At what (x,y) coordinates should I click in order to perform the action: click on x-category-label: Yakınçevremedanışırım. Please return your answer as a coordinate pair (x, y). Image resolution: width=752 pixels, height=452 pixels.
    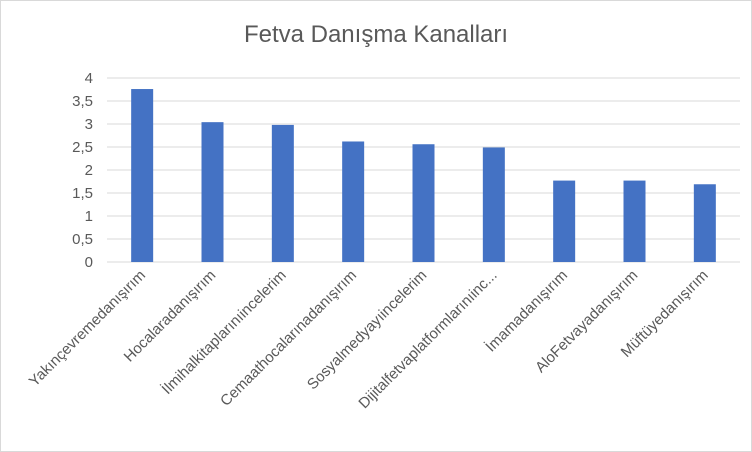
    Looking at the image, I should click on (87, 328).